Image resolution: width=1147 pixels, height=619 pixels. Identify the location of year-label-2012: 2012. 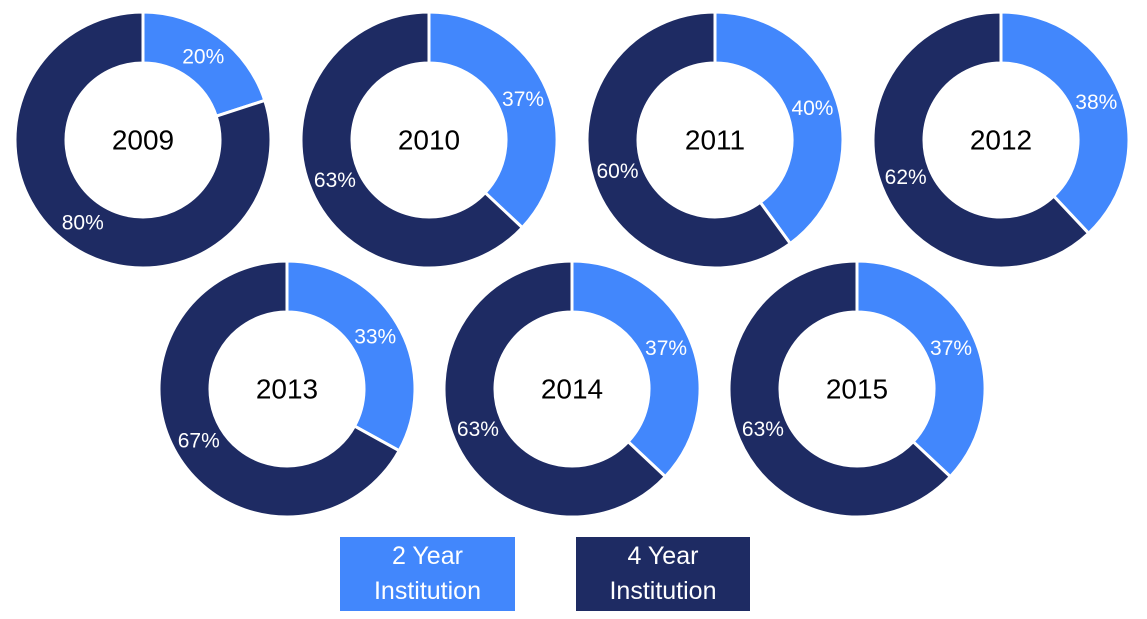
(1001, 140).